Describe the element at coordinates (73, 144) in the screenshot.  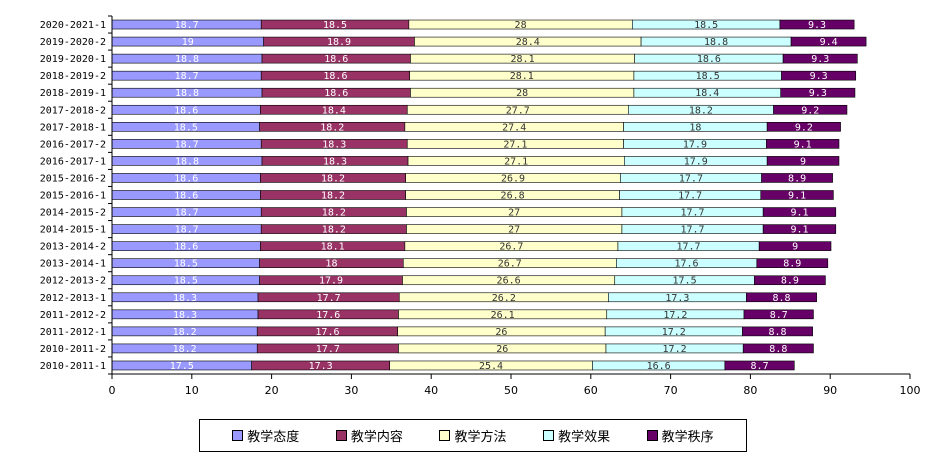
I see `y-tick-label: 2016-2017-2` at that location.